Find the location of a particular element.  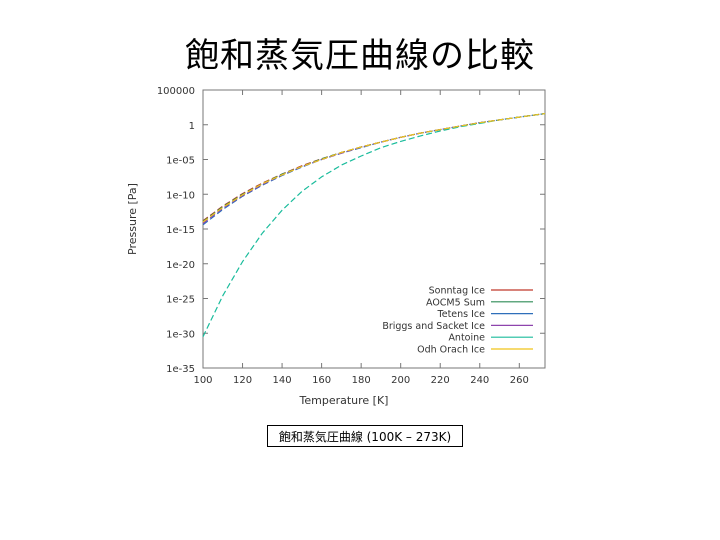

y-tick-label: 1e-35 is located at coordinates (180, 369).